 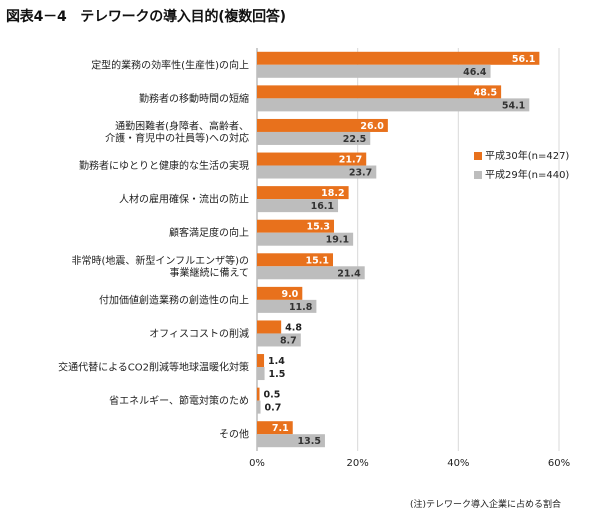 I want to click on category-label: 付加価値創造業務の創造性の向上, so click(x=174, y=299).